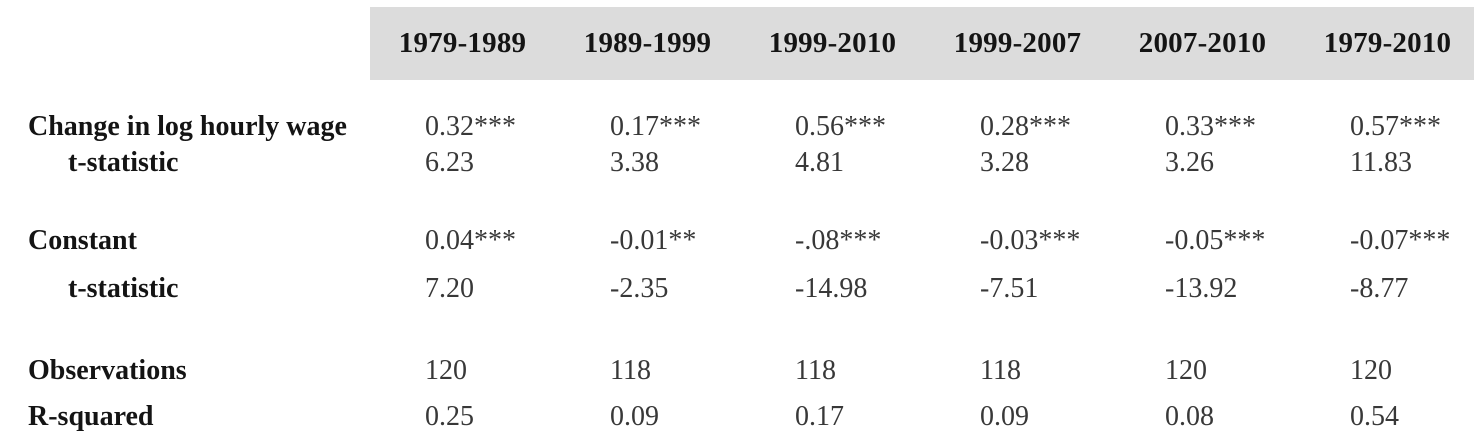 Image resolution: width=1480 pixels, height=443 pixels. I want to click on cell-value: 0.25, so click(449, 416).